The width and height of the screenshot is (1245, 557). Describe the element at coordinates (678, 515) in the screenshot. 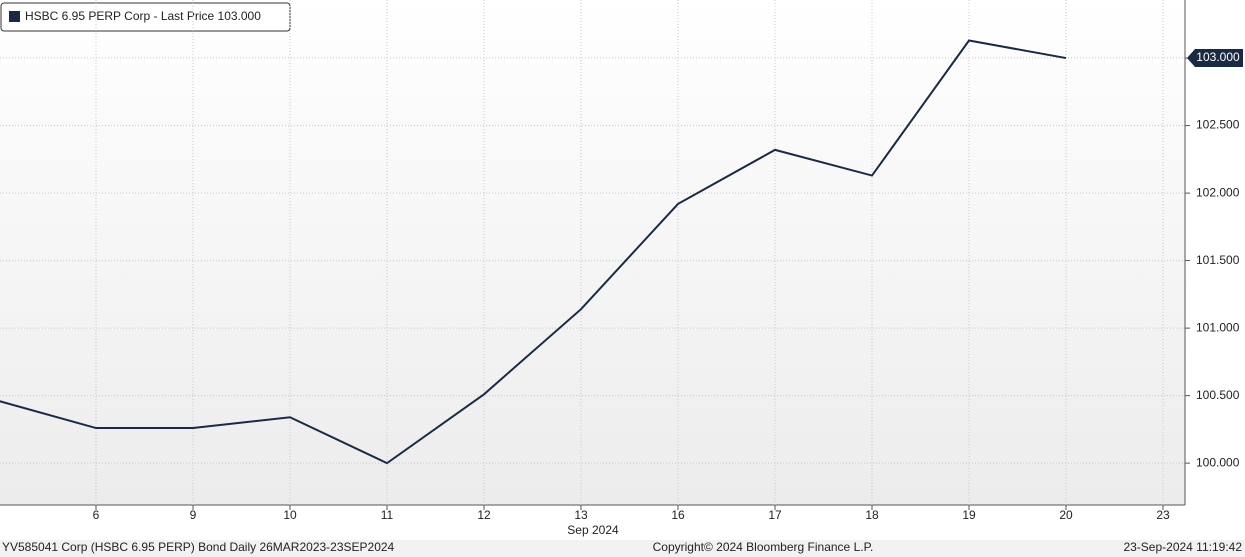

I see `x-tick-label: 16` at that location.